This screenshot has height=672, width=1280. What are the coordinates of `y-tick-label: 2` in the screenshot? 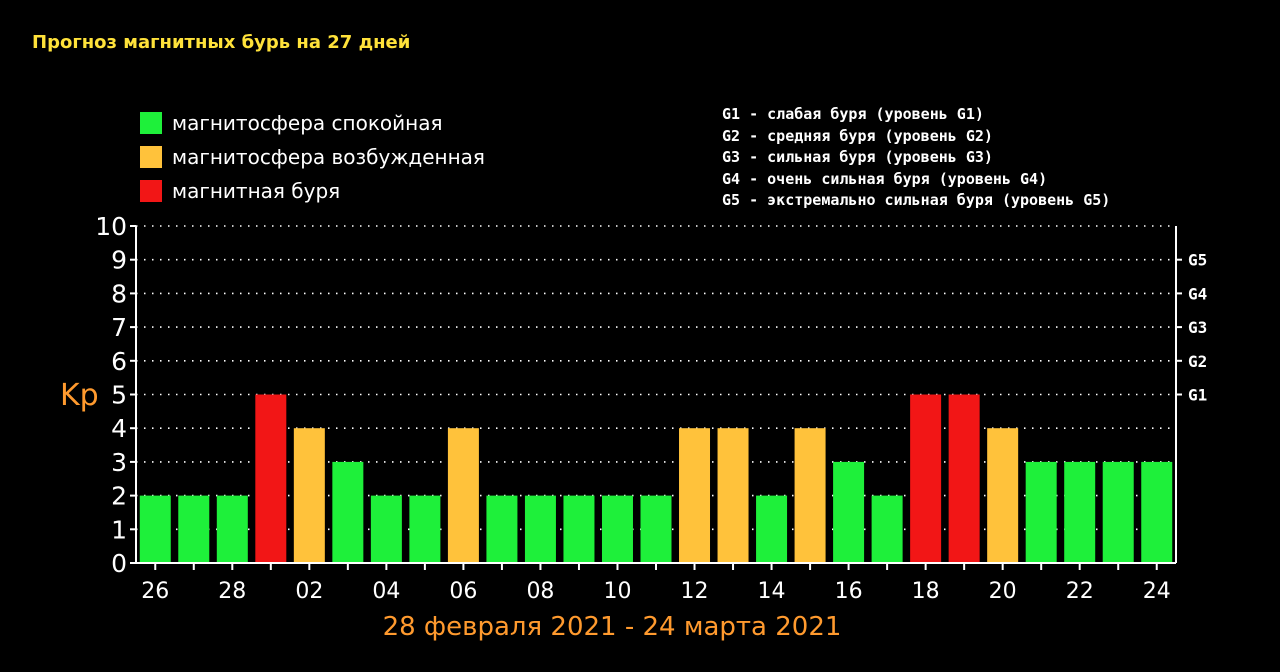 It's located at (119, 496).